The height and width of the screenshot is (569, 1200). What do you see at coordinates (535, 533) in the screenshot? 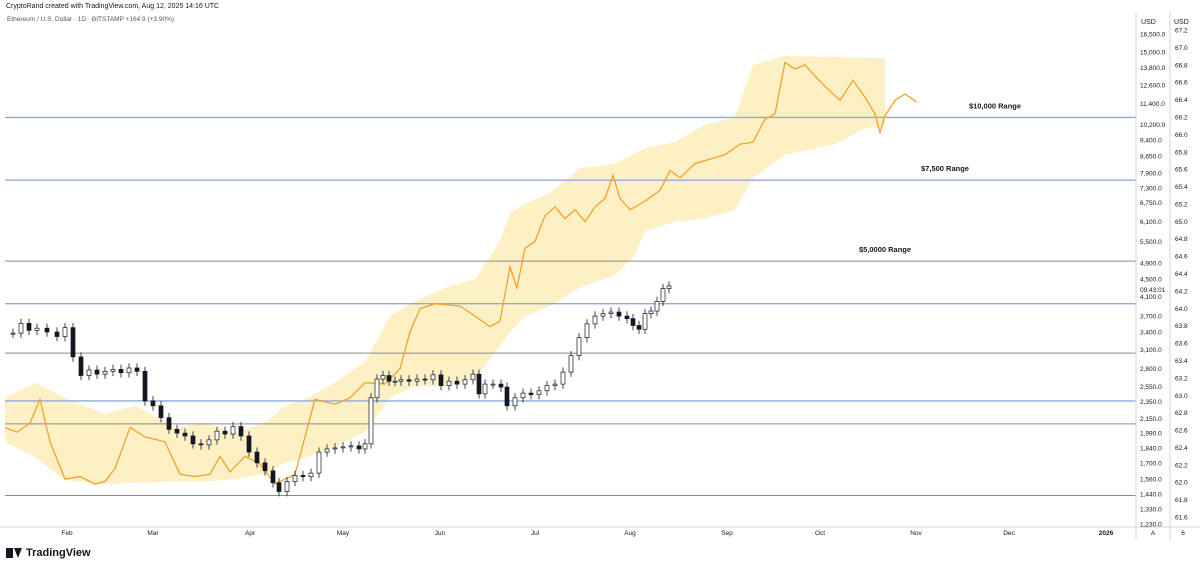
I see `x-tick-5: Jul` at bounding box center [535, 533].